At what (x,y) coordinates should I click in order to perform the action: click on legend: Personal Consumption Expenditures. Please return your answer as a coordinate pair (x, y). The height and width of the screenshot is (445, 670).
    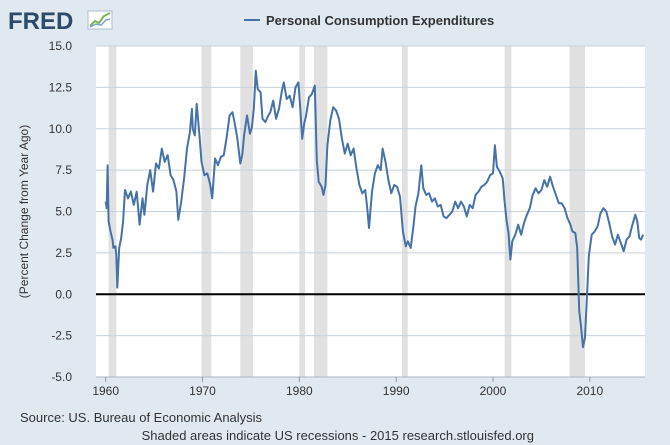
    Looking at the image, I should click on (369, 20).